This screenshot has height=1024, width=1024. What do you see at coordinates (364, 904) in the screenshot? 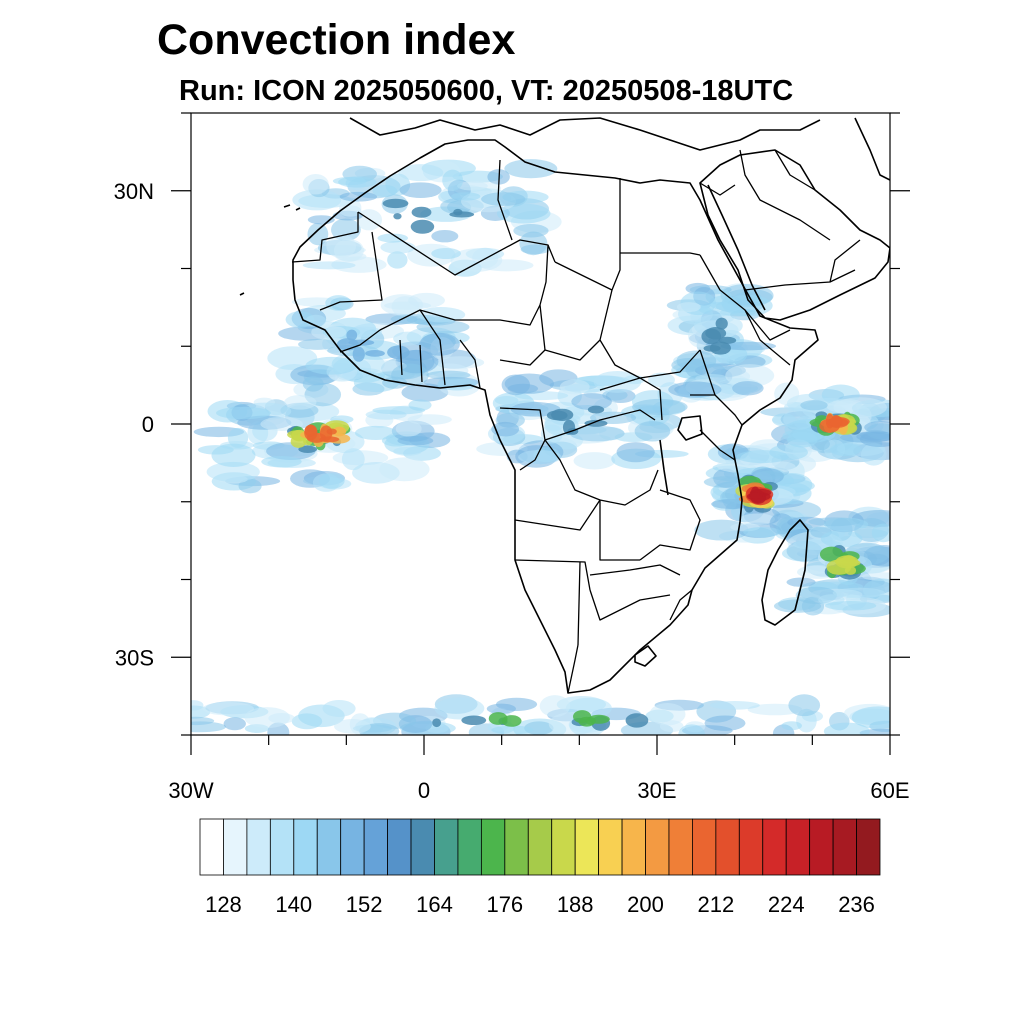
I see `colorbar-label: 152` at bounding box center [364, 904].